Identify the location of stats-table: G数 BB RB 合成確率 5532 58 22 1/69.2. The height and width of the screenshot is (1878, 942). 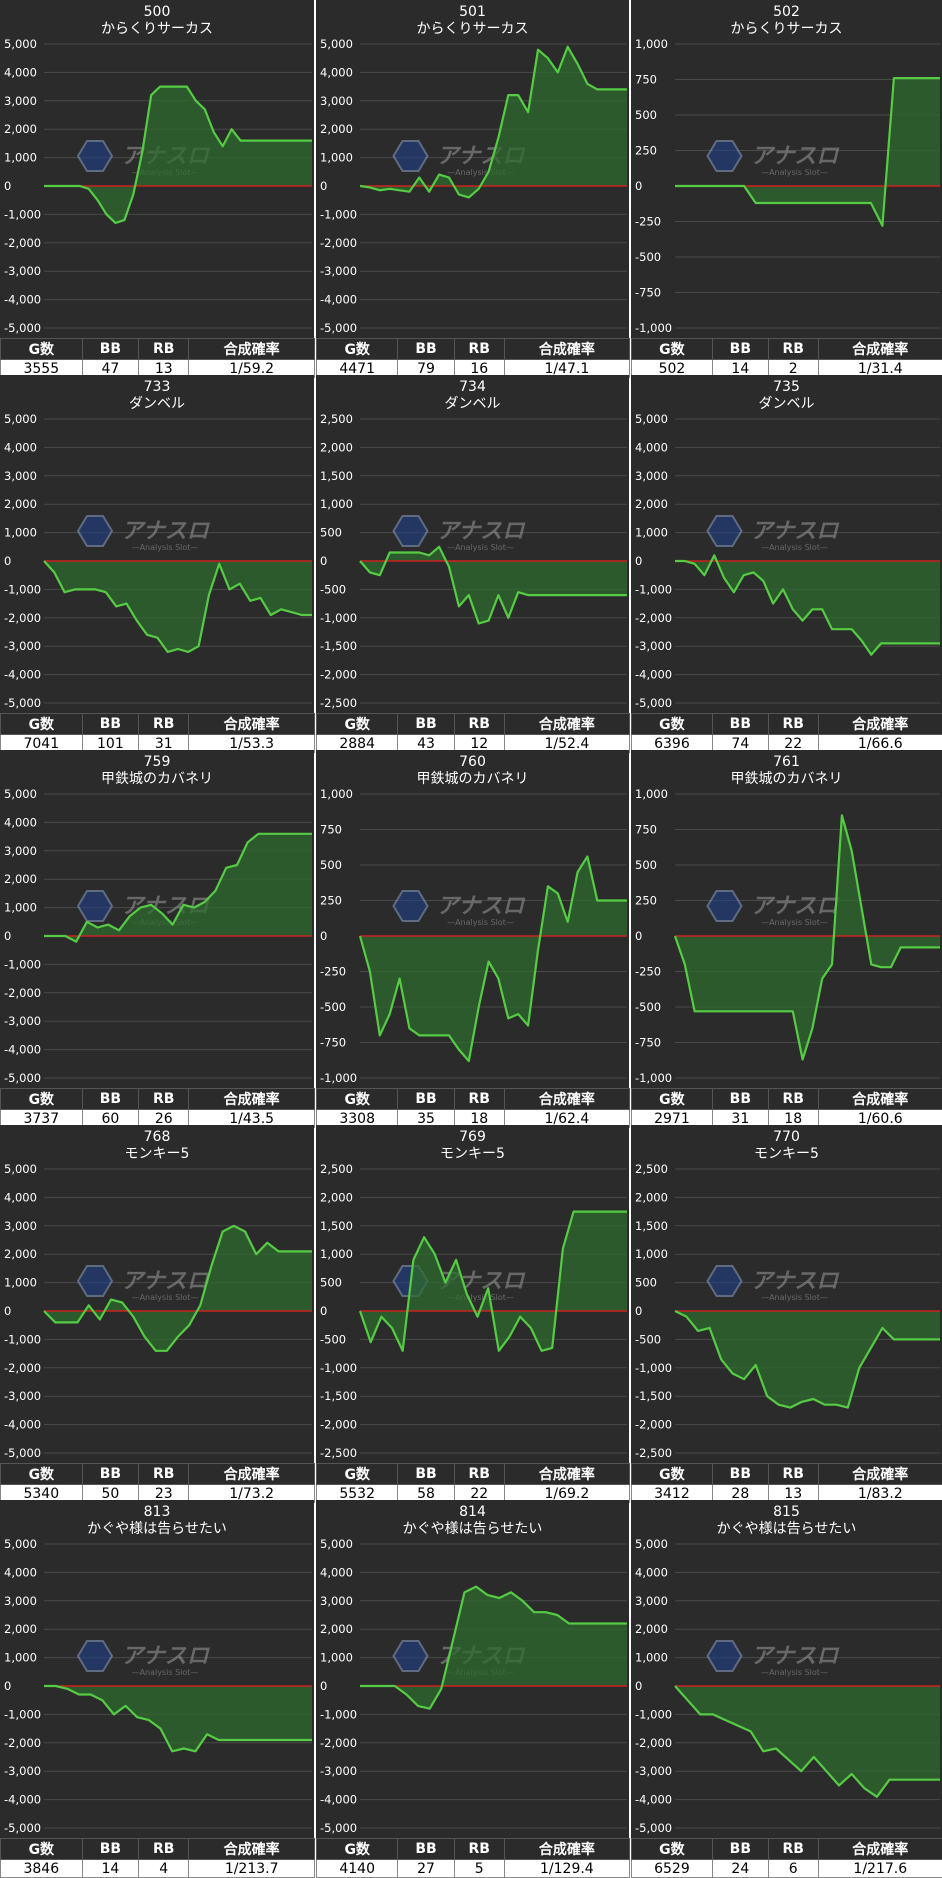
(472, 1483).